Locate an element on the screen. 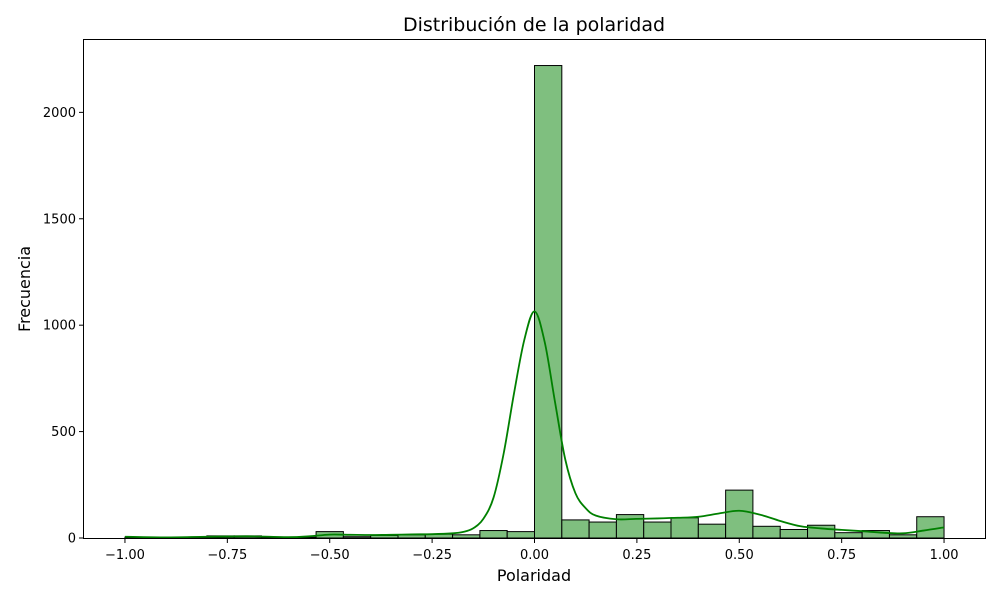  x-tick-label: 0.25 is located at coordinates (636, 555).